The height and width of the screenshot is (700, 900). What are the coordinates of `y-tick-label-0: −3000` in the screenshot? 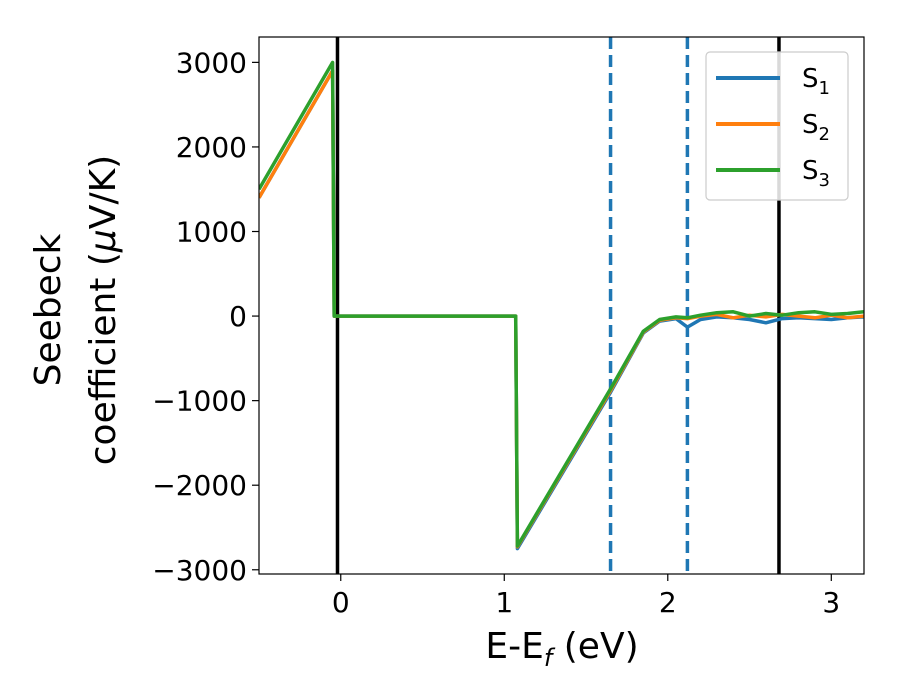 It's located at (199, 570).